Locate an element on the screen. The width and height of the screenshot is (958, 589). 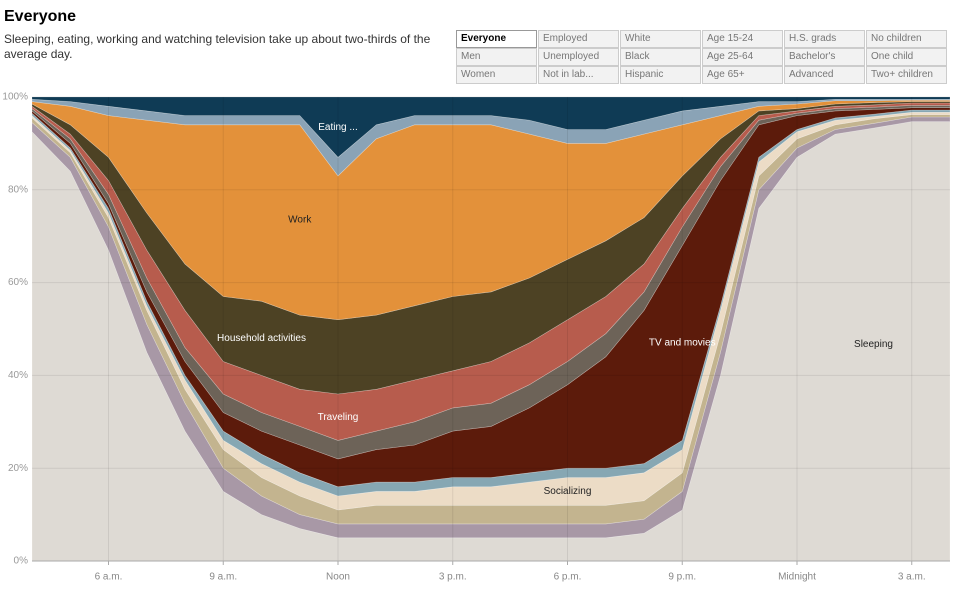
filter-button: Black is located at coordinates (660, 57).